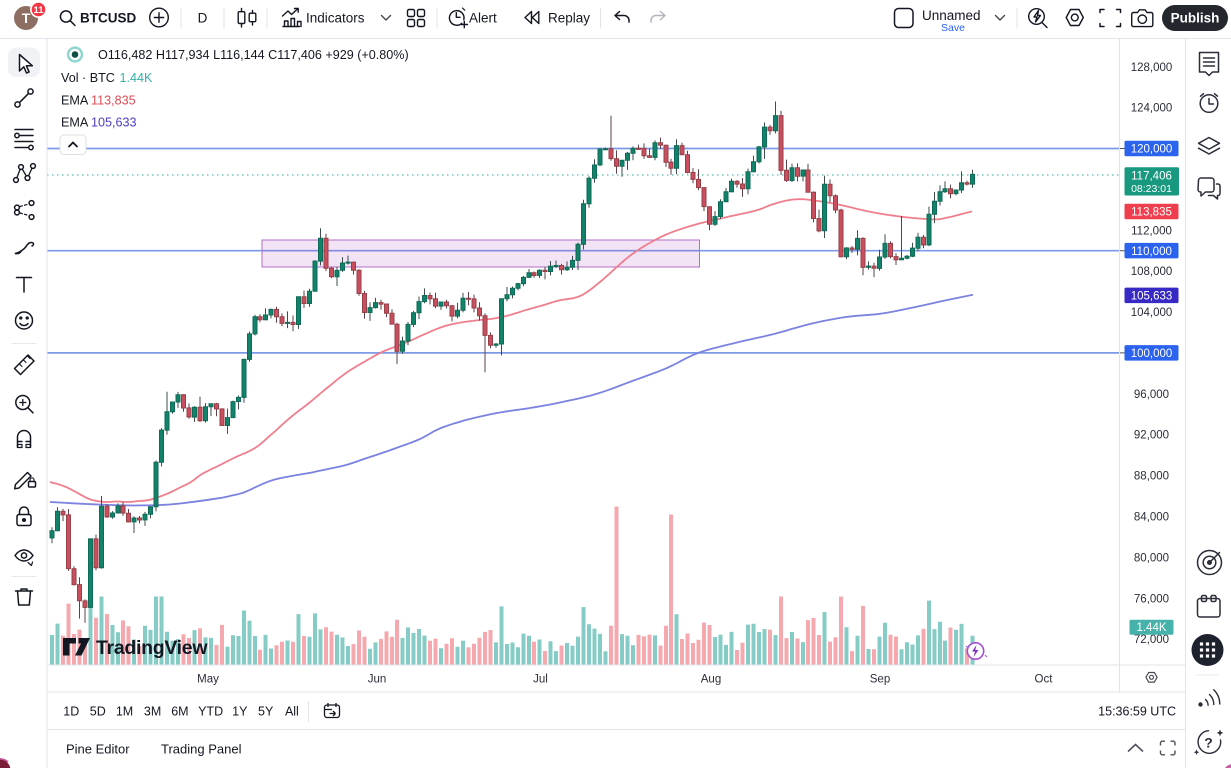 The image size is (1231, 768). Describe the element at coordinates (26, 18) in the screenshot. I see `svg-text: T` at that location.